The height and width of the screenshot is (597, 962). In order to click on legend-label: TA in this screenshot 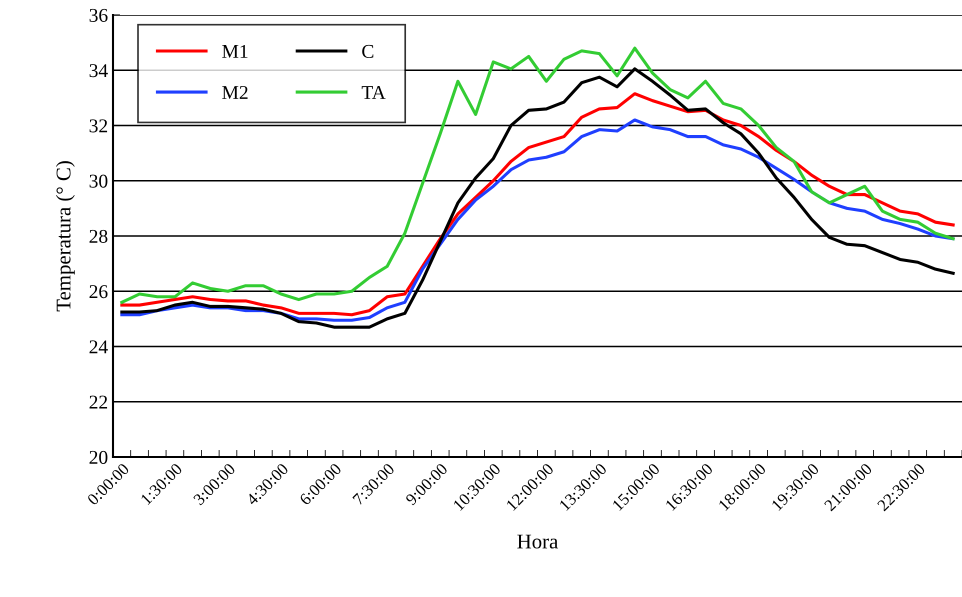, I will do `click(374, 92)`.